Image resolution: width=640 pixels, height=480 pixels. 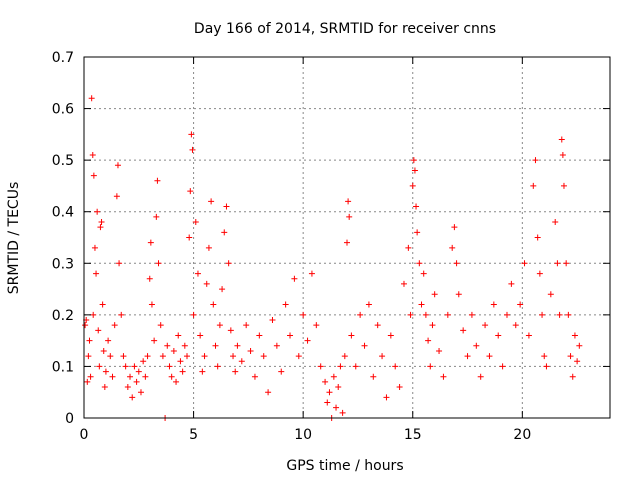 What do you see at coordinates (413, 435) in the screenshot?
I see `x-tick-label: 15` at bounding box center [413, 435].